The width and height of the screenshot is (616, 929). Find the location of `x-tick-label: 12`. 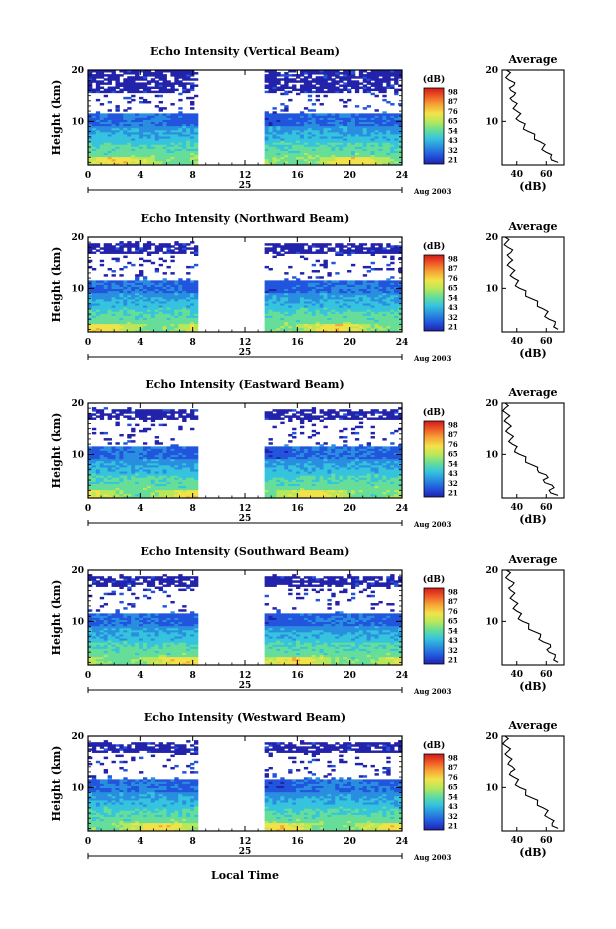

x-tick-label: 12 is located at coordinates (245, 176).